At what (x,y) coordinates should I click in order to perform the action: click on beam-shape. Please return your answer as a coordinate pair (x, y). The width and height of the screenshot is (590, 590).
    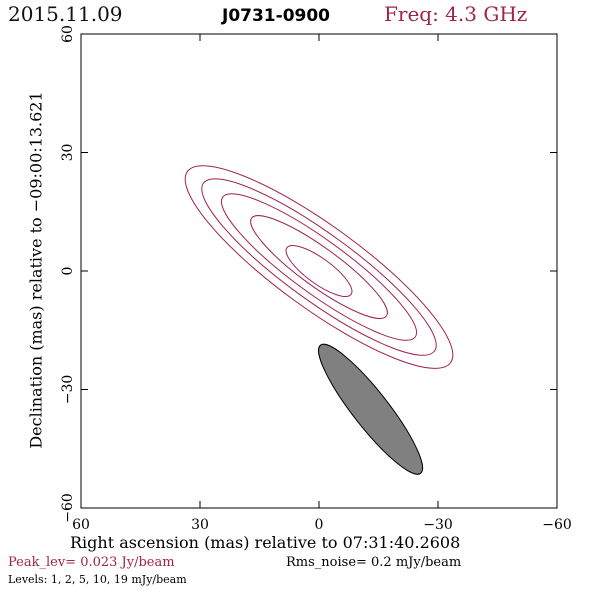
    Looking at the image, I should click on (371, 409).